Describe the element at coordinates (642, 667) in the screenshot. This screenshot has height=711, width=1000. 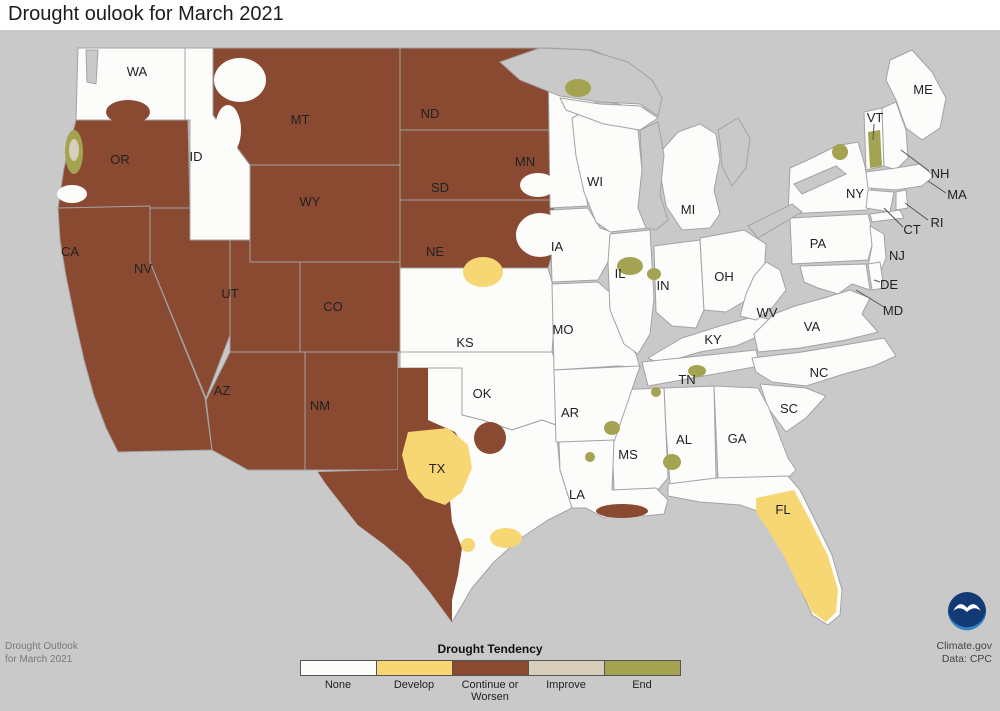
I see `legend-swatch-end` at that location.